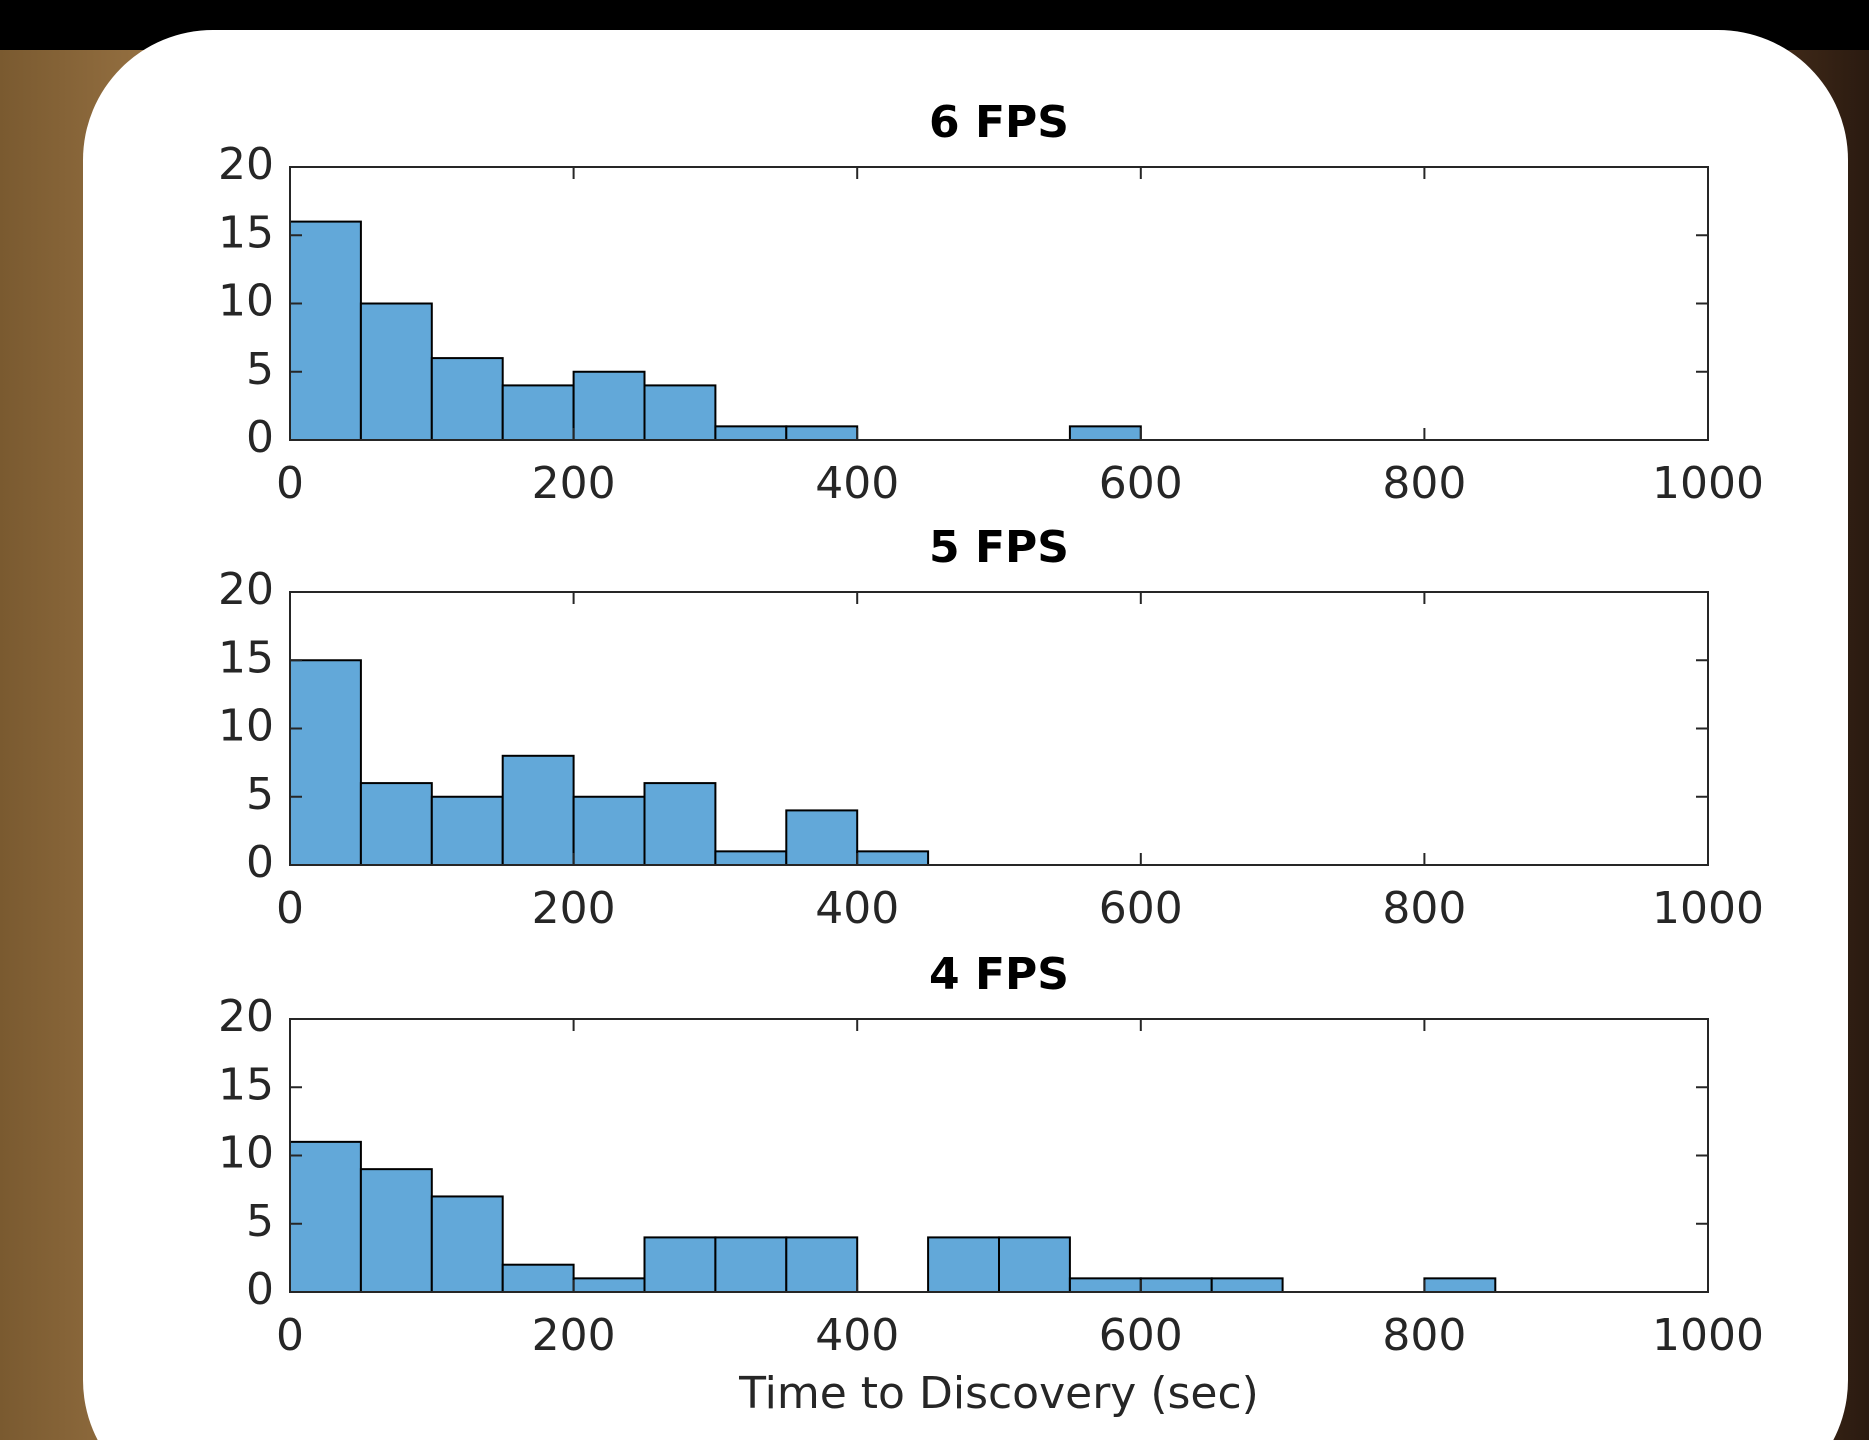 Image resolution: width=1869 pixels, height=1440 pixels. What do you see at coordinates (999, 547) in the screenshot?
I see `chart-title: 5 FPS` at bounding box center [999, 547].